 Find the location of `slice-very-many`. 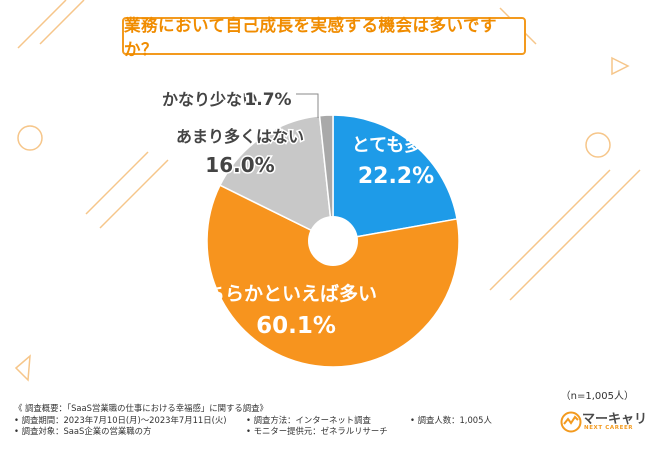

slice-very-many is located at coordinates (395, 178).